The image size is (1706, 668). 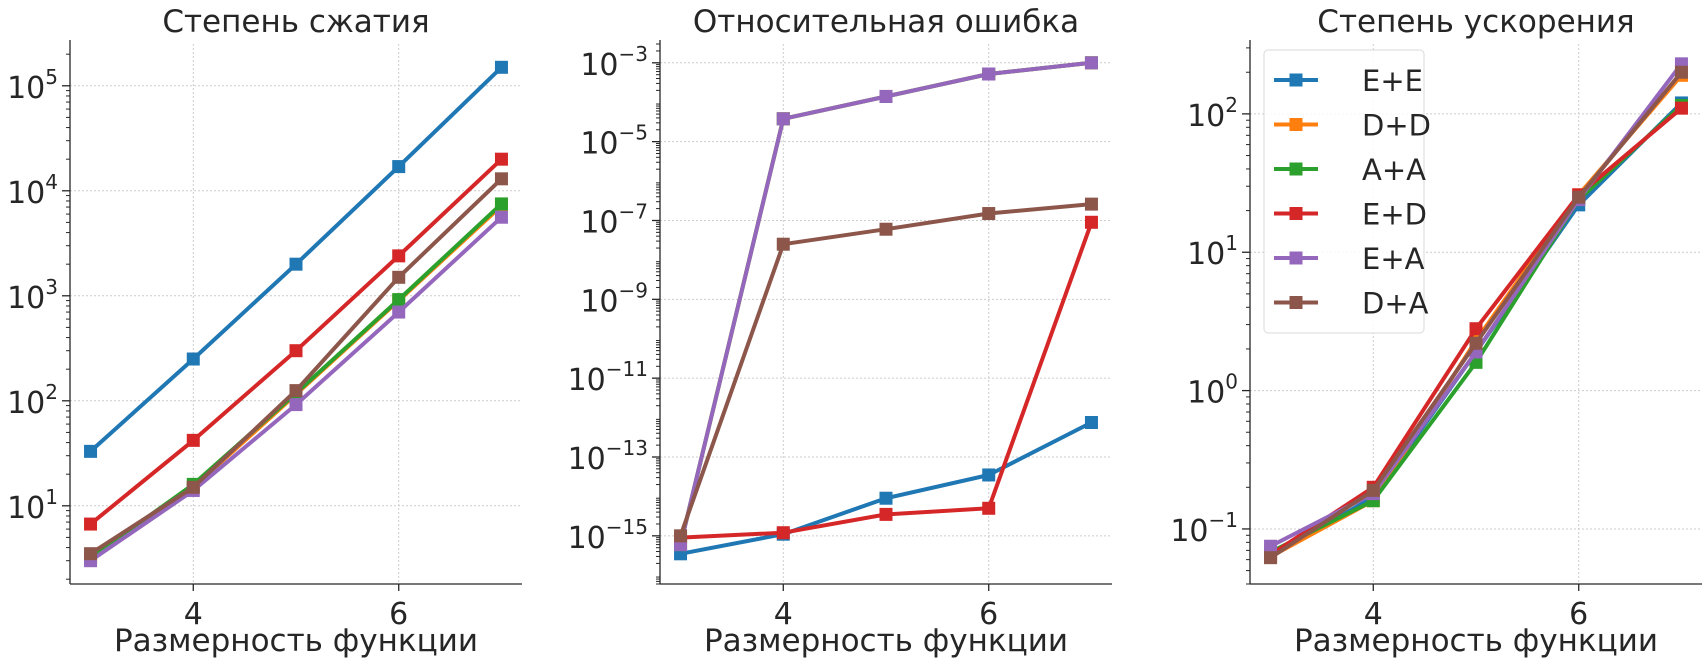 What do you see at coordinates (608, 377) in the screenshot?
I see `y-tick-label: 10⁻¹¹` at bounding box center [608, 377].